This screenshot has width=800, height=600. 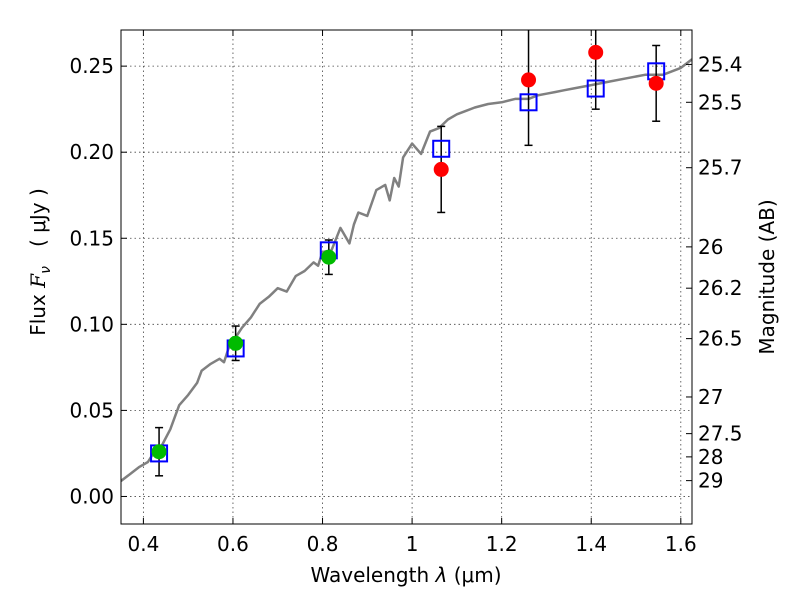 What do you see at coordinates (91, 66) in the screenshot?
I see `y-tick-label: 0.25` at bounding box center [91, 66].